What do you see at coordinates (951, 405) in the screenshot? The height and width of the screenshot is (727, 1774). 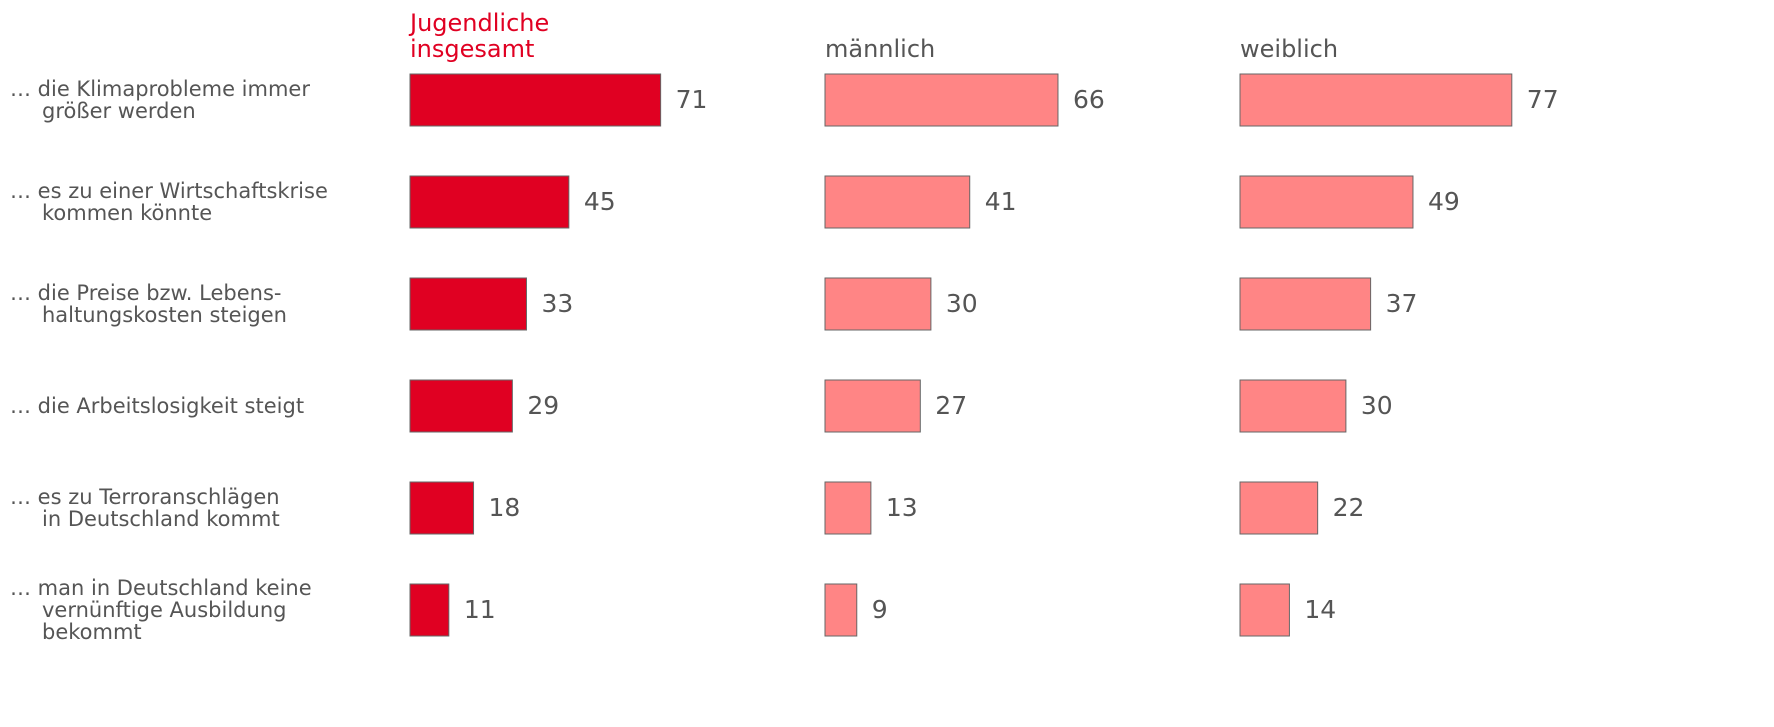 I see `value-label: 27` at bounding box center [951, 405].